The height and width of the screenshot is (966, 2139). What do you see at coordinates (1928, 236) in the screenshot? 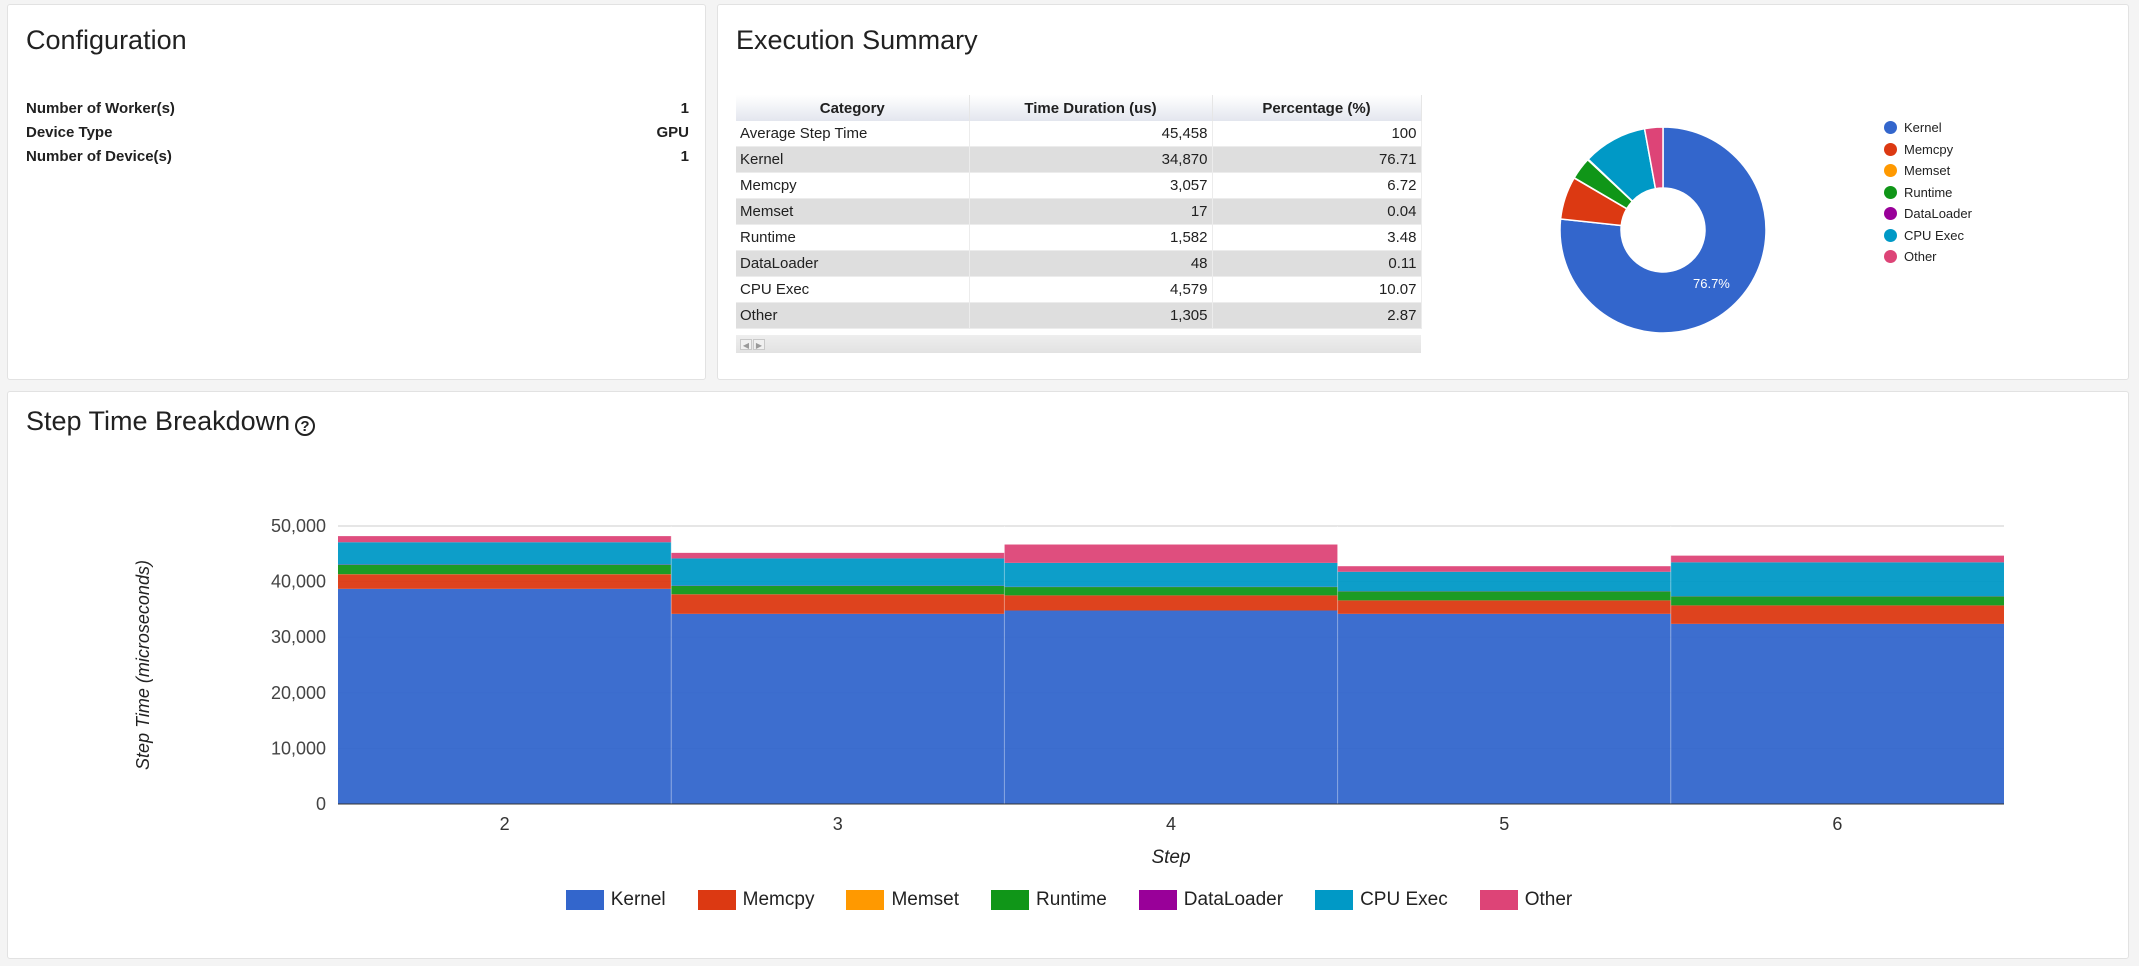
I see `donut-legend-item: CPU Exec` at bounding box center [1928, 236].